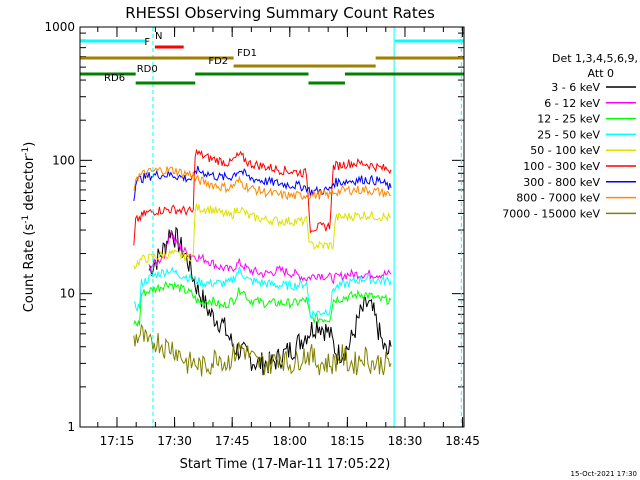 The image size is (640, 480). What do you see at coordinates (71, 427) in the screenshot?
I see `y-tick-label: 1` at bounding box center [71, 427].